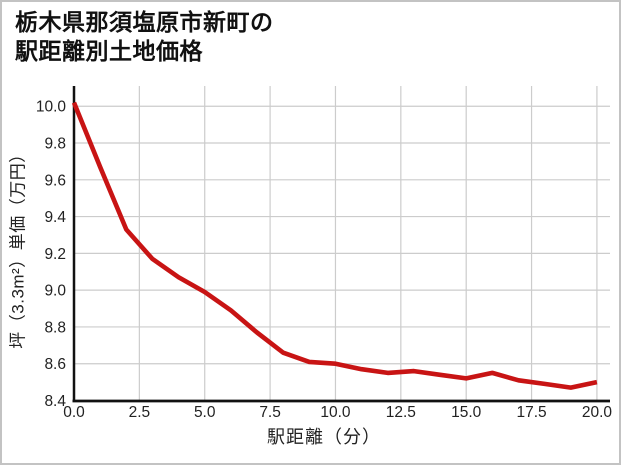 This screenshot has width=621, height=467. Describe the element at coordinates (270, 412) in the screenshot. I see `x-tick-label: 7.5` at that location.